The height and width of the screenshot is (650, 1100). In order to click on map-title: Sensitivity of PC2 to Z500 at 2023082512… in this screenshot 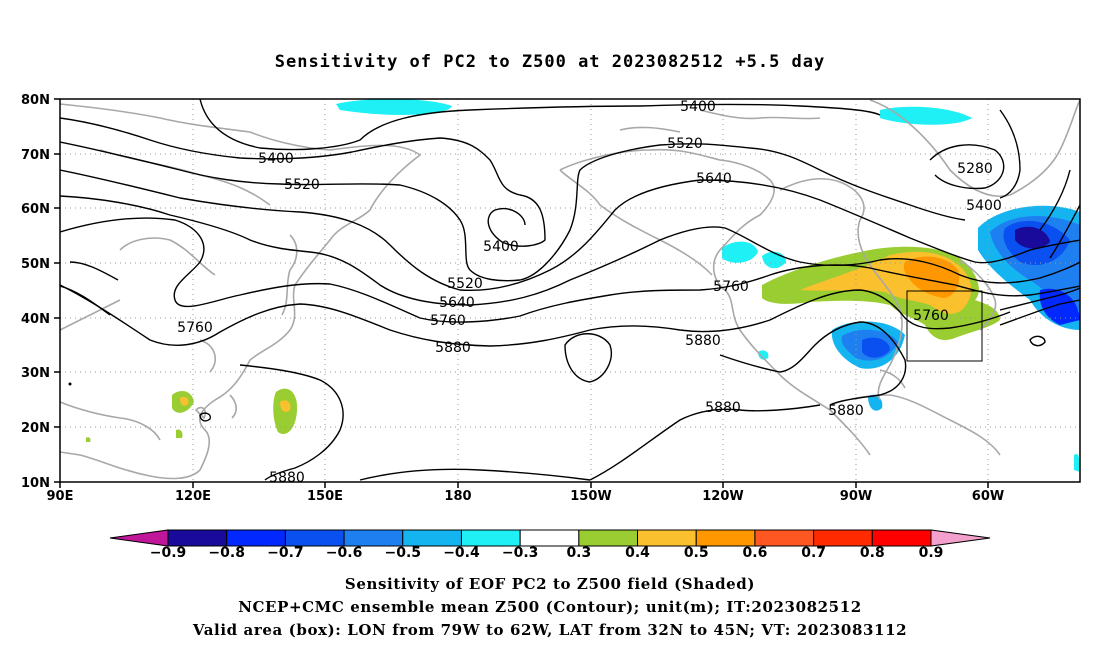, I will do `click(550, 62)`.